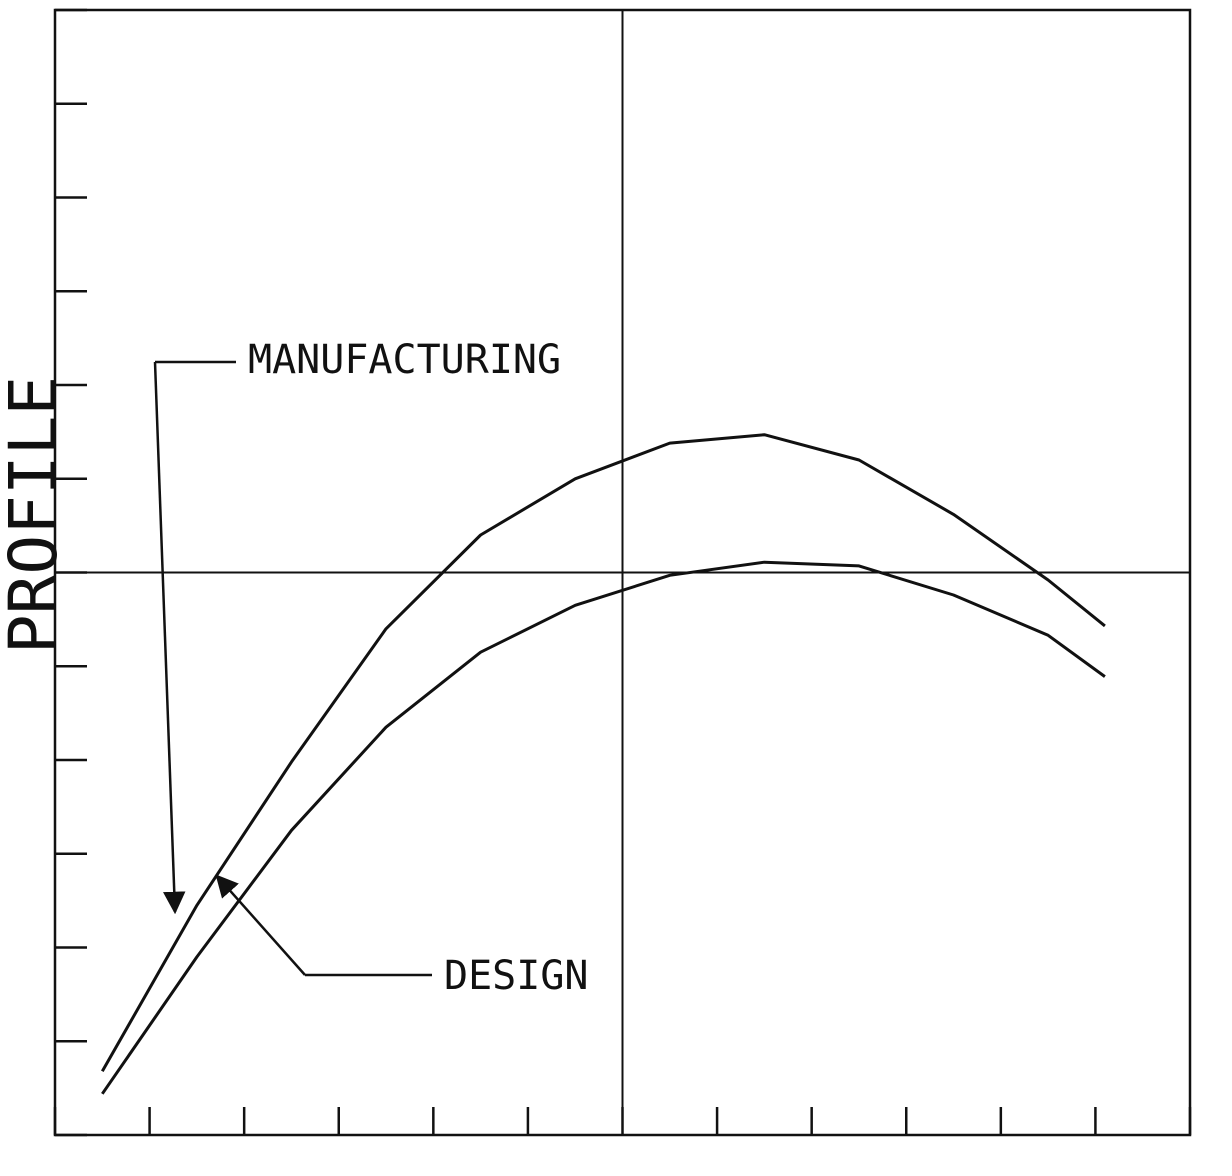  What do you see at coordinates (404, 360) in the screenshot?
I see `annotation-label: MANUFACTURING` at bounding box center [404, 360].